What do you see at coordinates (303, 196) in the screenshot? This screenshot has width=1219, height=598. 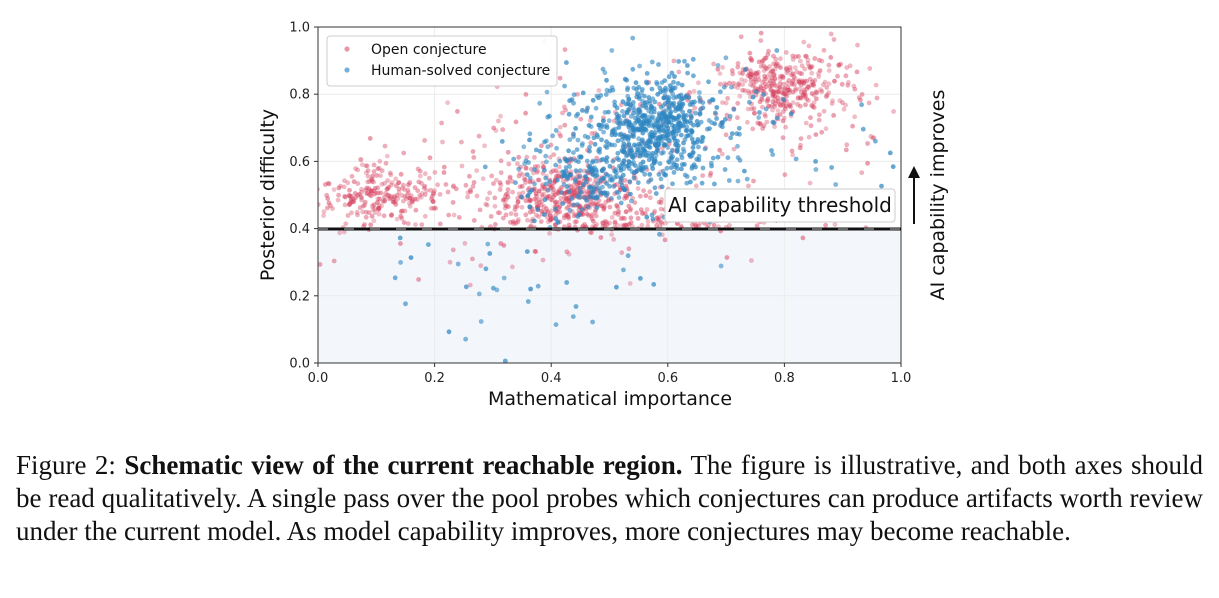 I see `y-axis-ticks: 0.0 0.2 0.4 0.6 0.8 1.0` at bounding box center [303, 196].